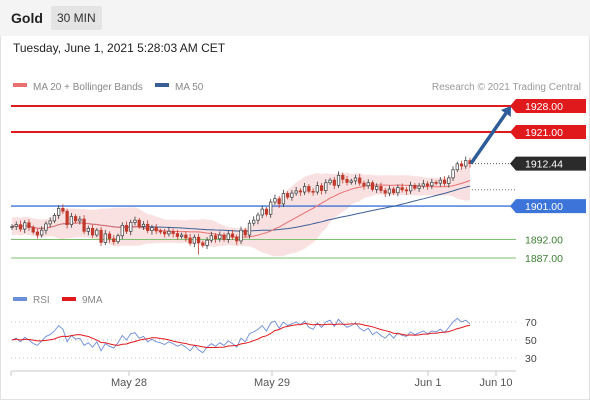 The height and width of the screenshot is (400, 590). I want to click on target-arrow-head, so click(505, 111).